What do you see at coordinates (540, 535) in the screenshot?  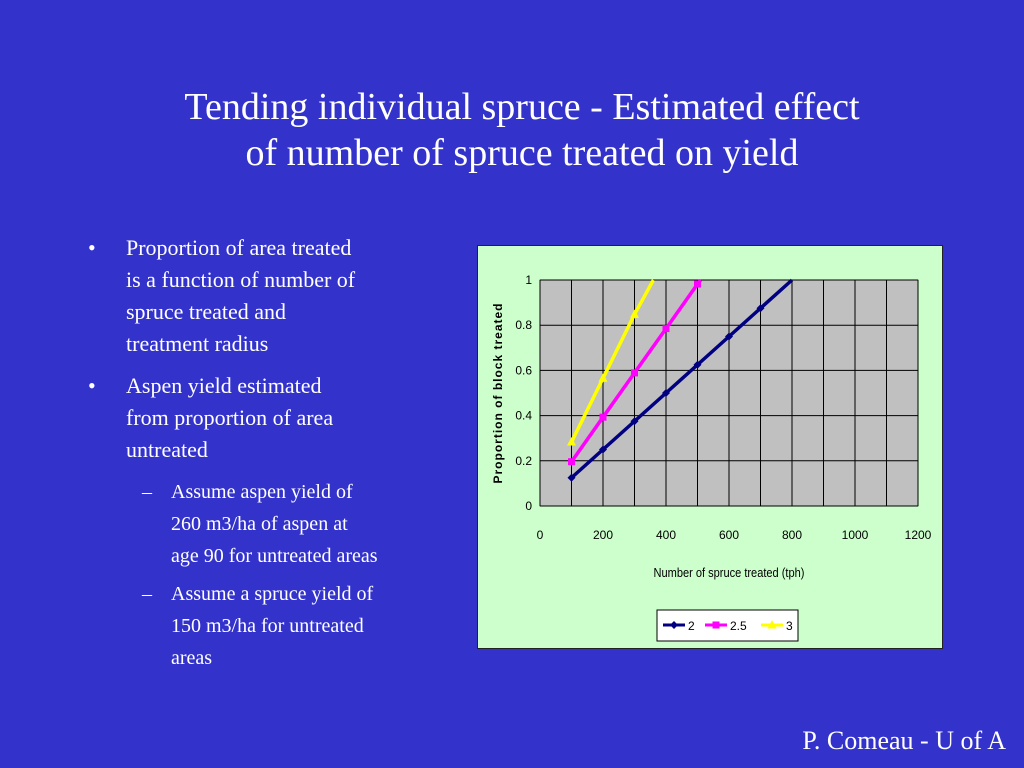 I see `x-tick-label: 0` at bounding box center [540, 535].